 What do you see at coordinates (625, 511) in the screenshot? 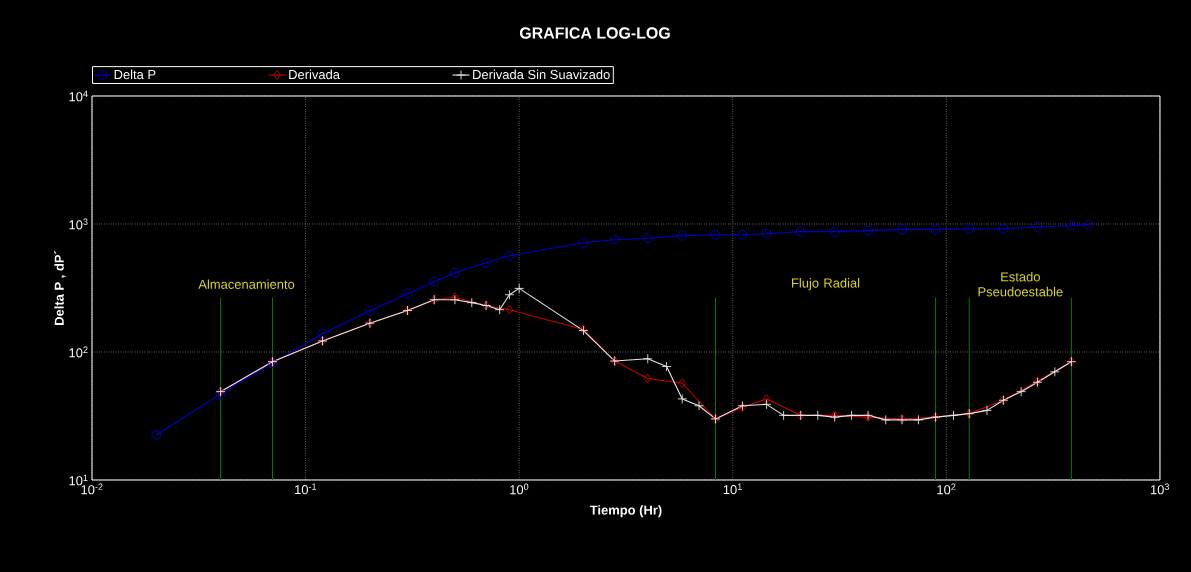
I see `x-axis-title: Tiempo (Hr)` at bounding box center [625, 511].